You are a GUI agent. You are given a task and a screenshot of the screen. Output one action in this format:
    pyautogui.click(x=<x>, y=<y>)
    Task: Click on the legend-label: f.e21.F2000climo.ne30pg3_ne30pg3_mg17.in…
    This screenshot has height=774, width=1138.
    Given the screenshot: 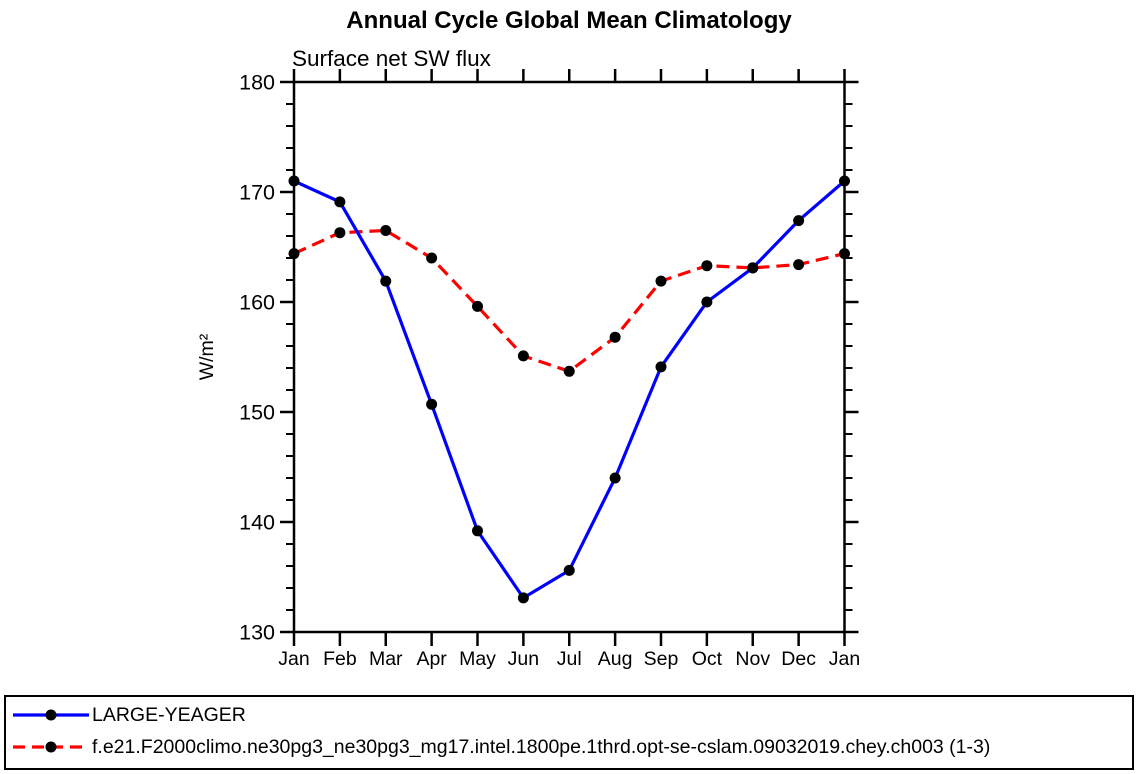 What is the action you would take?
    pyautogui.click(x=541, y=746)
    